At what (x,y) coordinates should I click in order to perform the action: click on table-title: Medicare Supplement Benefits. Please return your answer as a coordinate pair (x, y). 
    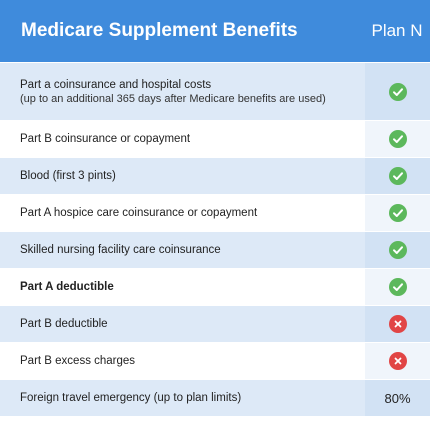
    Looking at the image, I should click on (159, 30).